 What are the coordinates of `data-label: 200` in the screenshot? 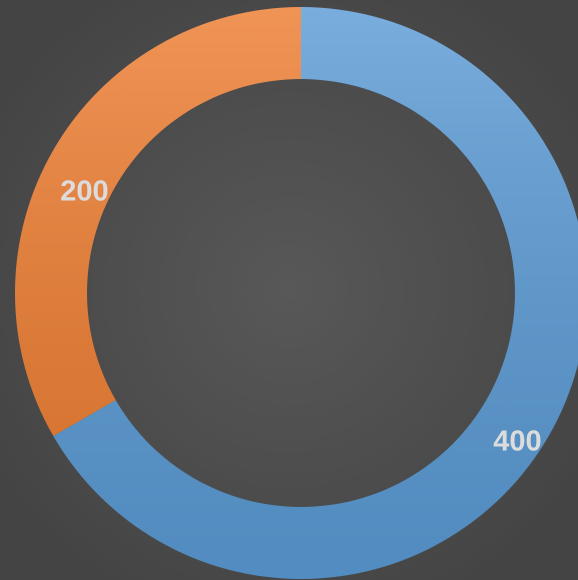 It's located at (84, 192).